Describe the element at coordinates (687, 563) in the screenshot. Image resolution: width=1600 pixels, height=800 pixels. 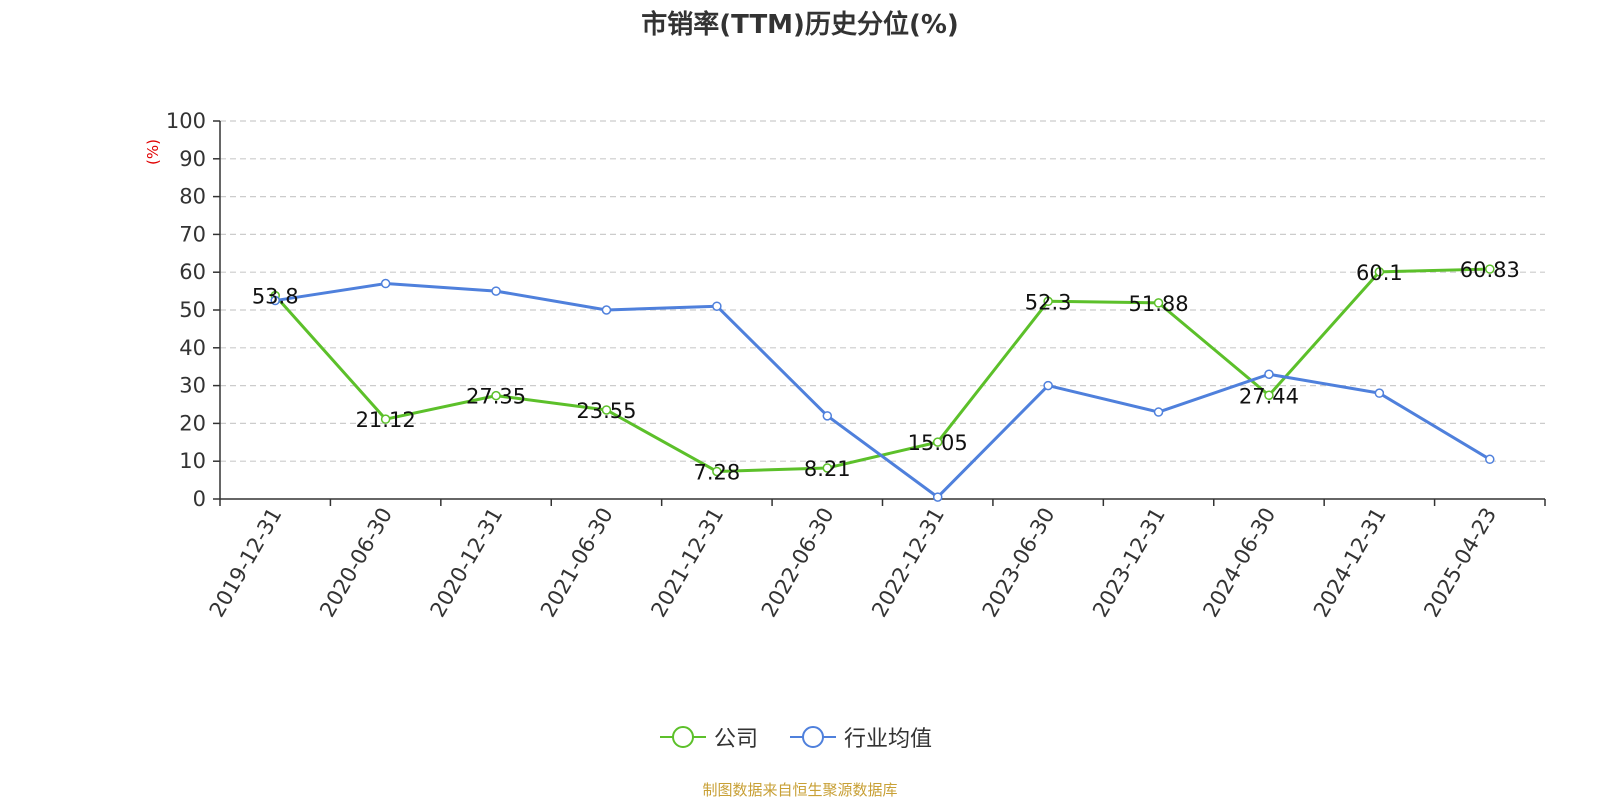
I see `x-tick-label: 2021-12-31` at that location.